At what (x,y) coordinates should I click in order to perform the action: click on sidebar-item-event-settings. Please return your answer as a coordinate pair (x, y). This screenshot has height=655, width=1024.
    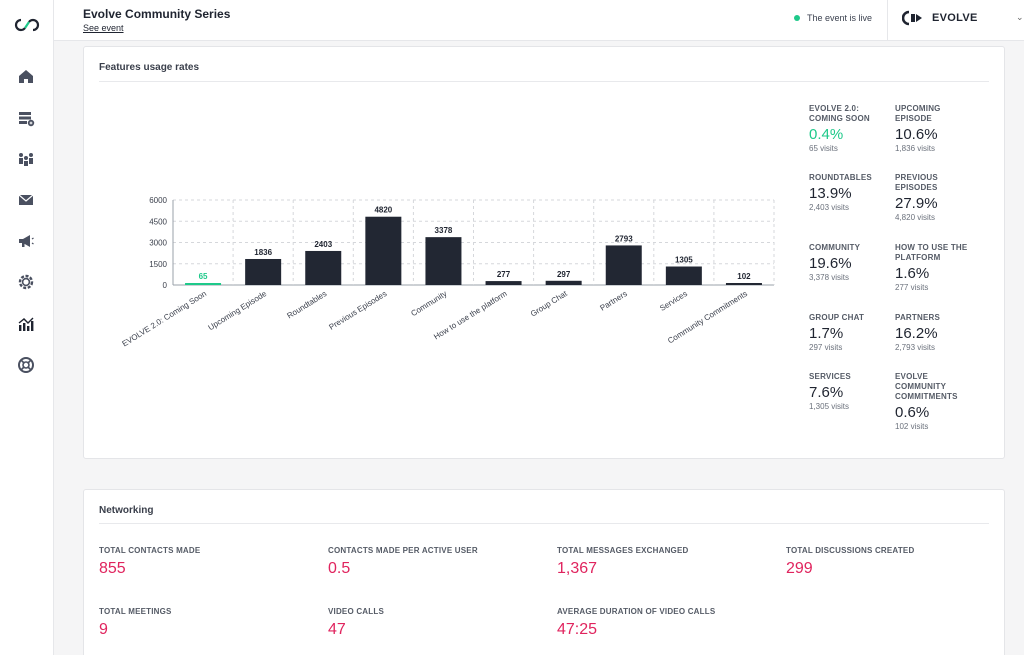
    Looking at the image, I should click on (26, 118).